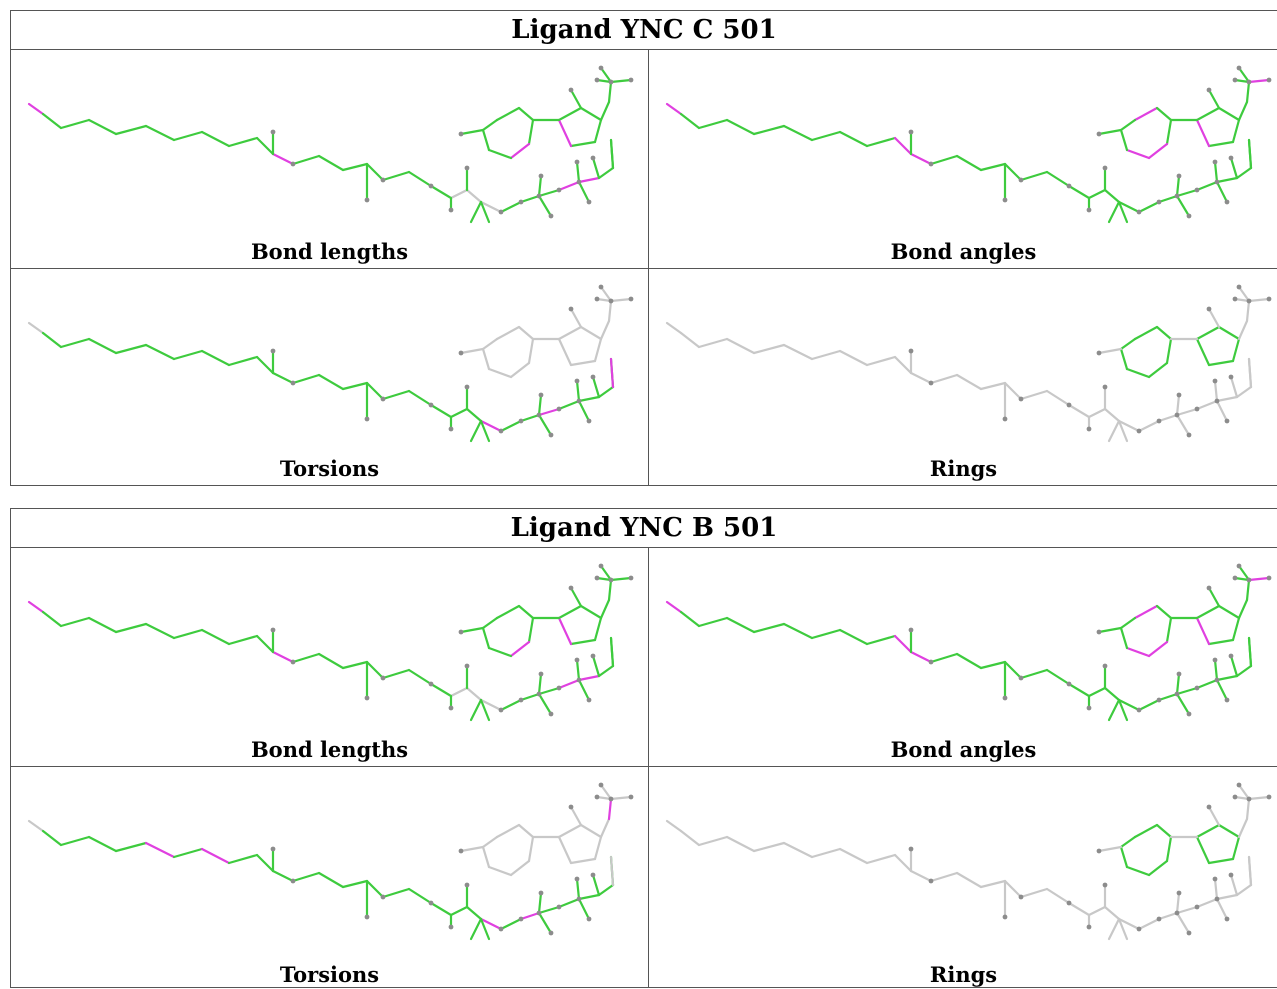  I want to click on panel-caption: Rings, so click(963, 468).